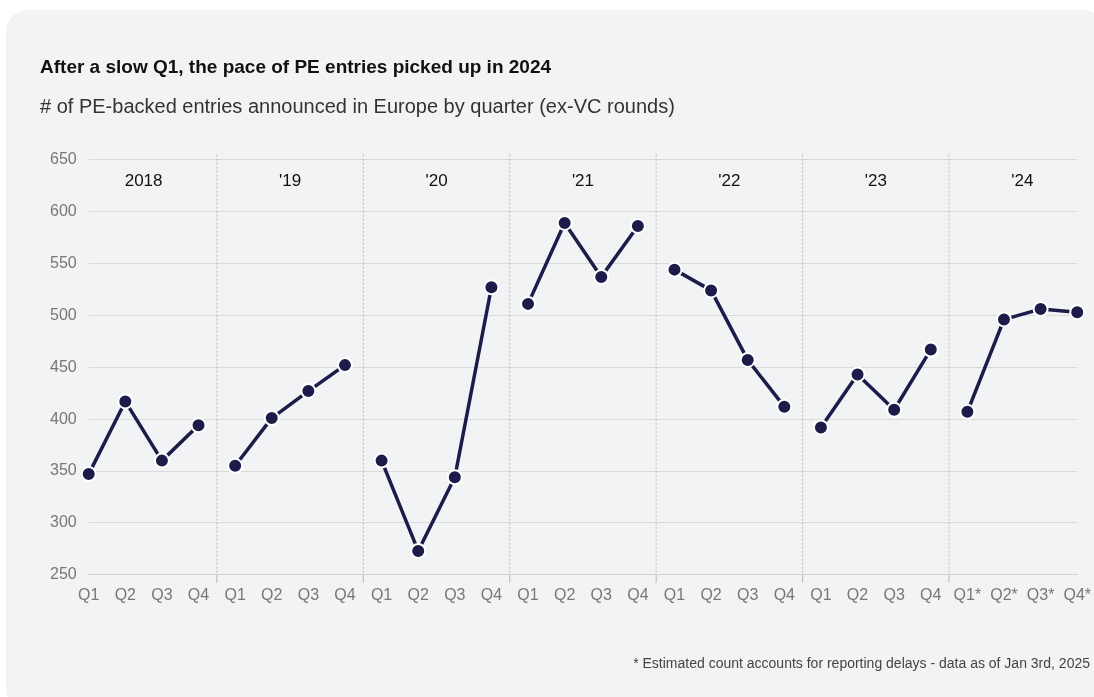 The height and width of the screenshot is (697, 1094). I want to click on annotation: '22, so click(729, 181).